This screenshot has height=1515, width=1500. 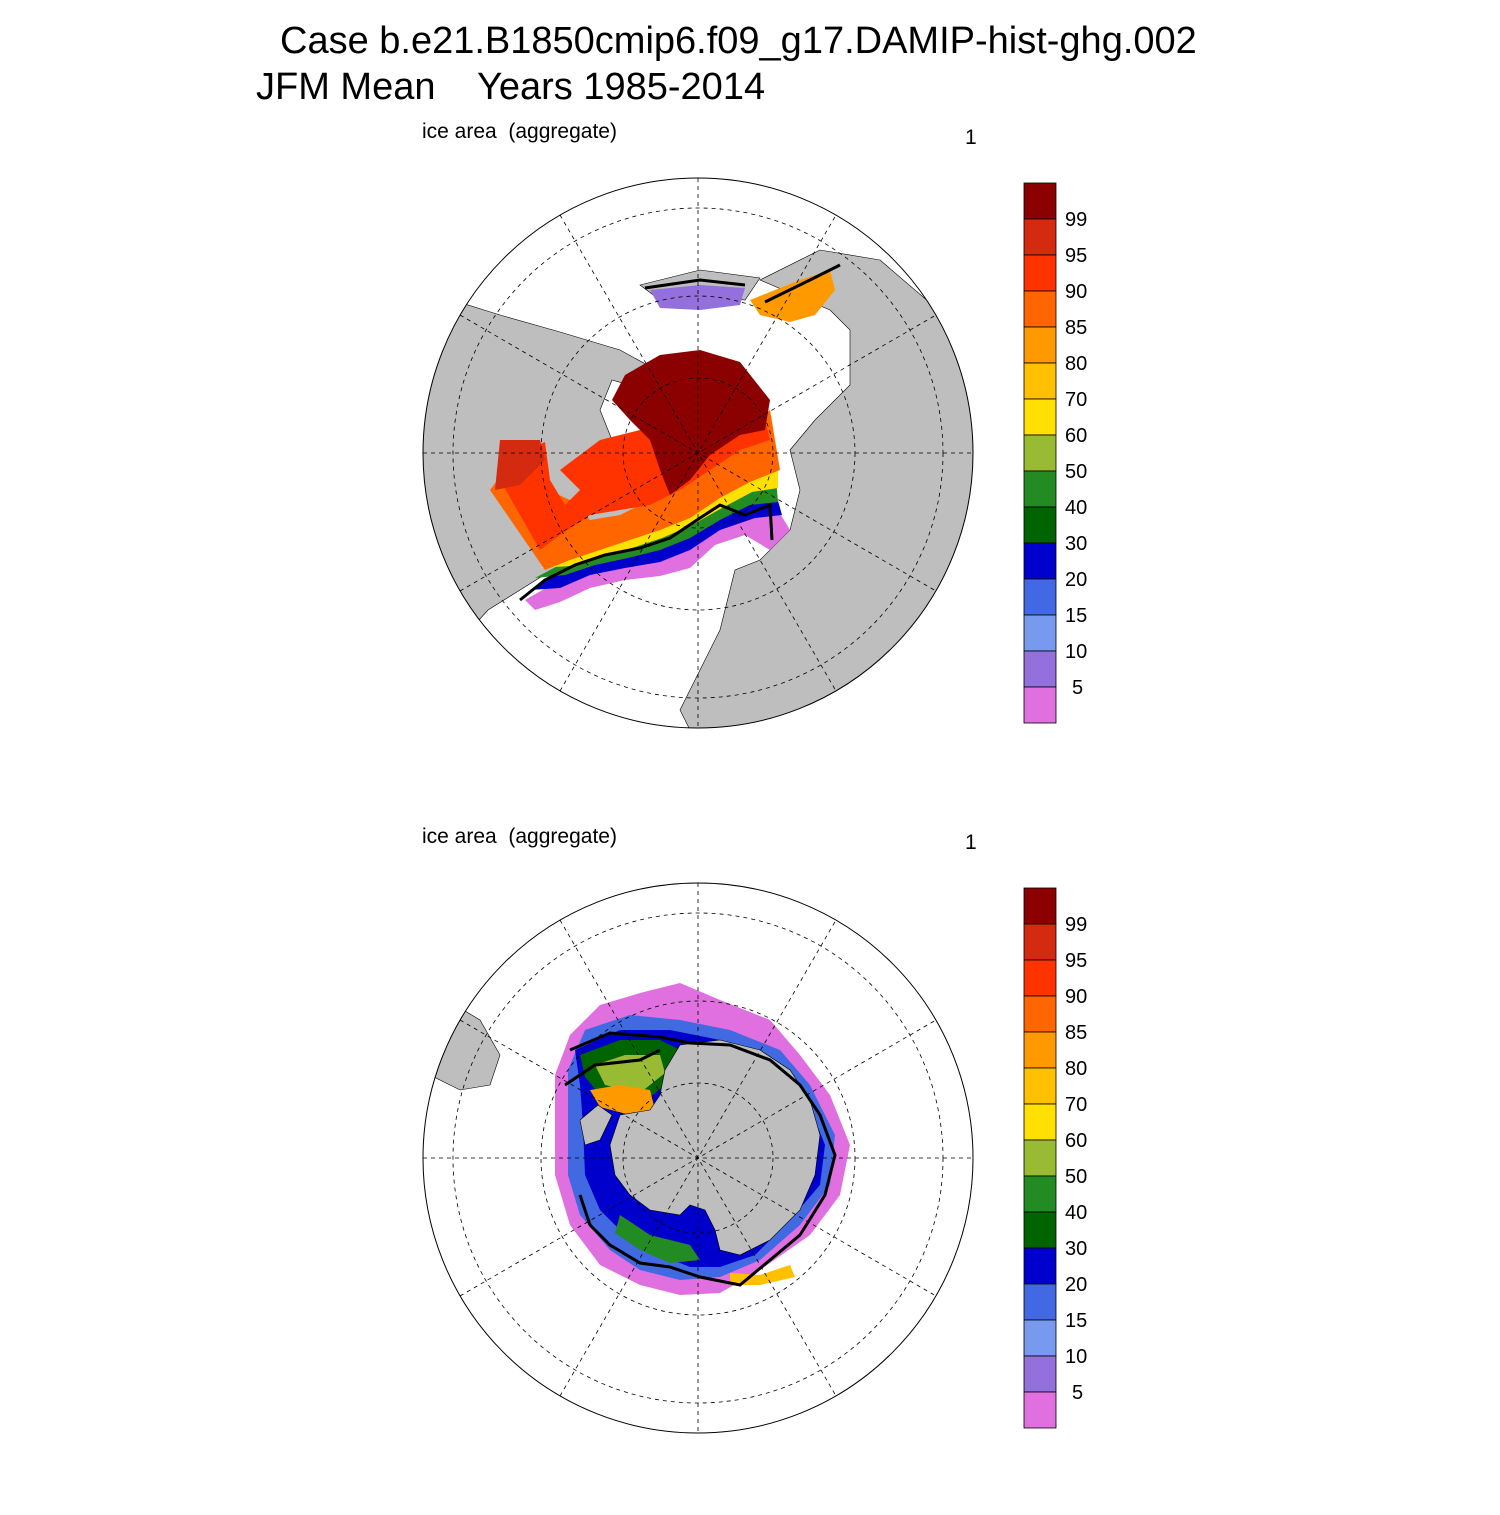 I want to click on figure-subtitle: JFM Mean Years 1985-2014, so click(x=511, y=87).